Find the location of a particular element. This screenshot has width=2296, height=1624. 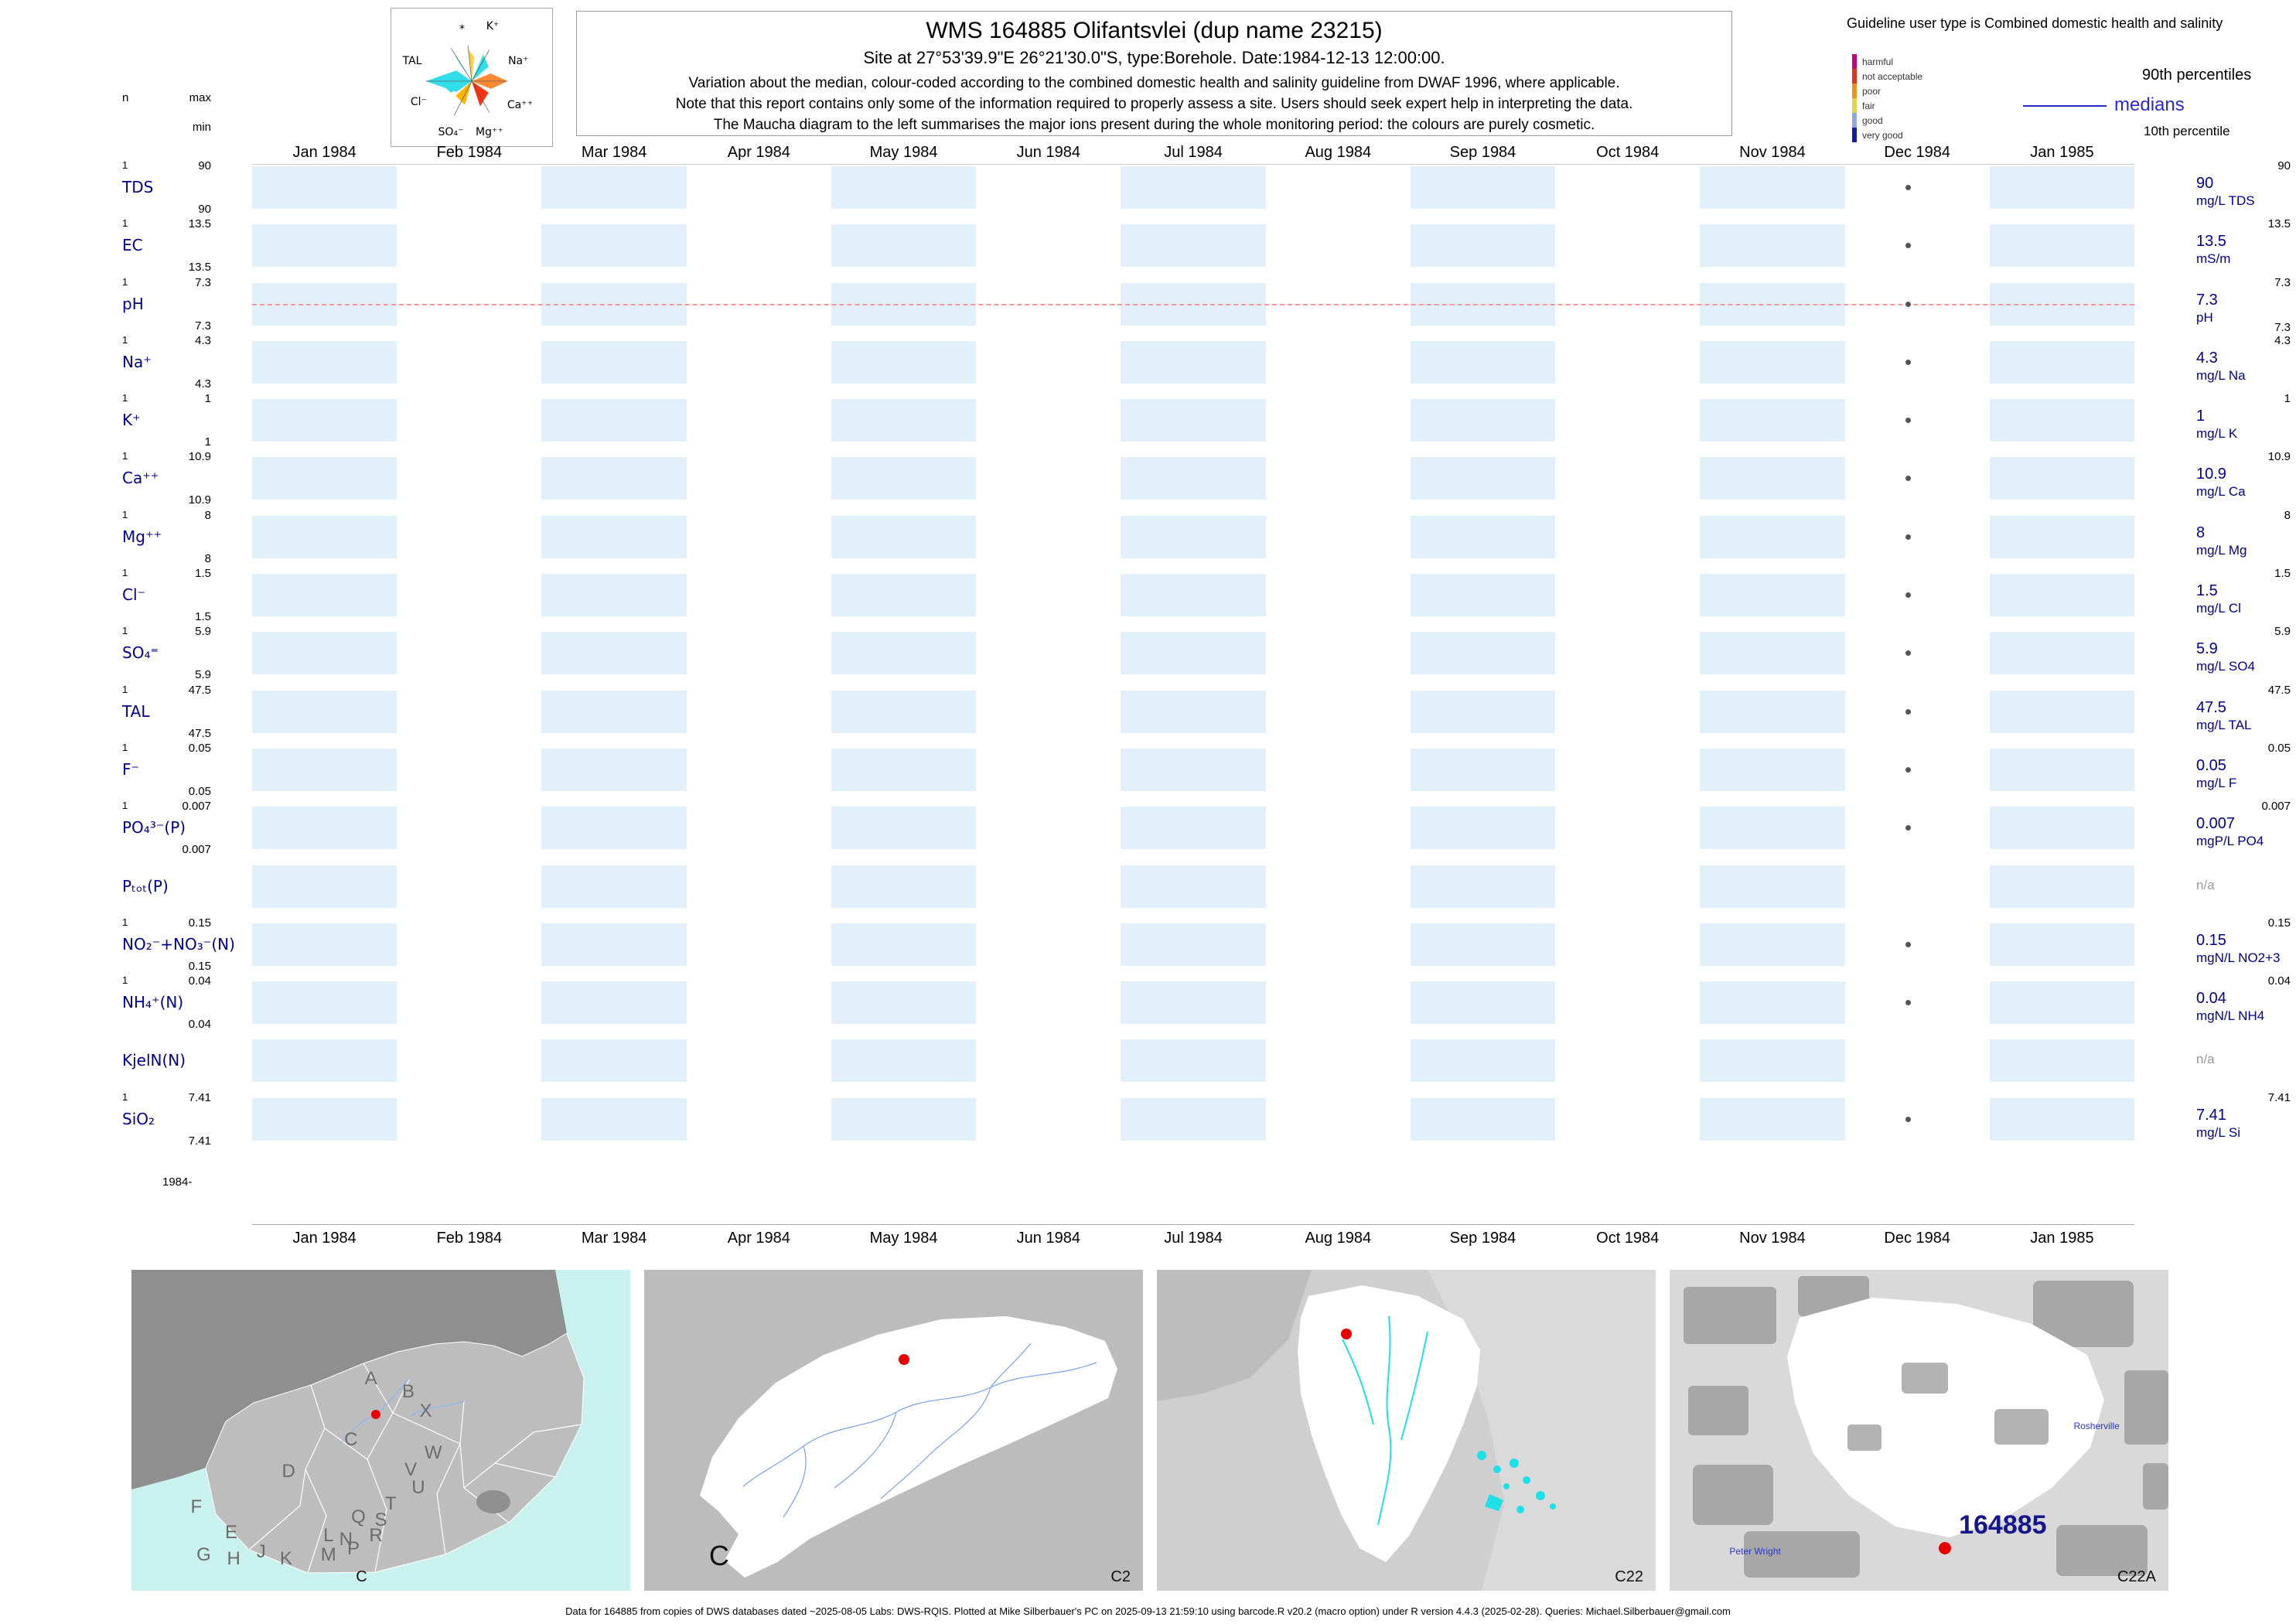

row-left-labels: 1 0.15 0.15 NO₂⁻+NO₃⁻(N) is located at coordinates (178, 945).